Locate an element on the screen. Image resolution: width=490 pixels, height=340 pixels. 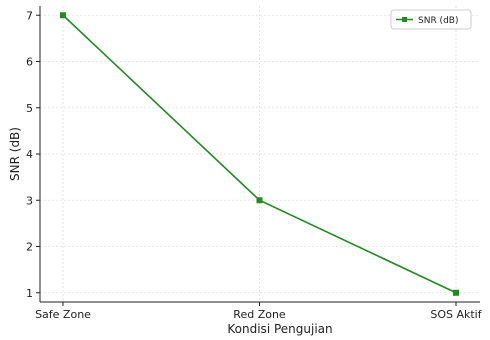
x-tick-label: Red Zone is located at coordinates (259, 314).